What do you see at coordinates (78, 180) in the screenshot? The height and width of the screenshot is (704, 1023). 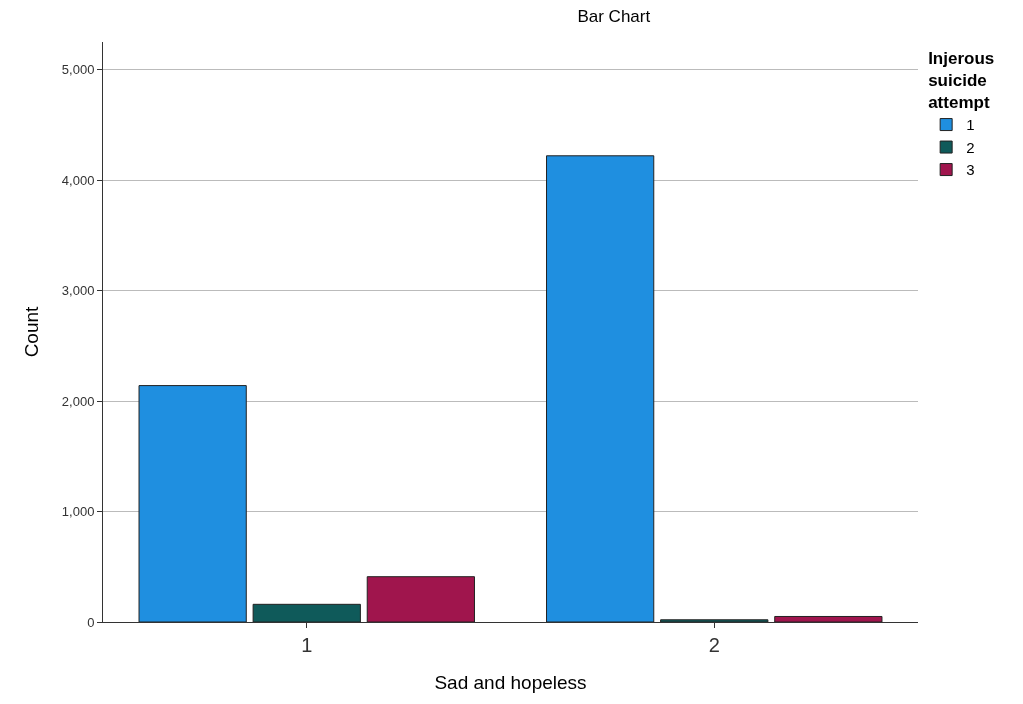 I see `y-tick-label: 4,000` at bounding box center [78, 180].